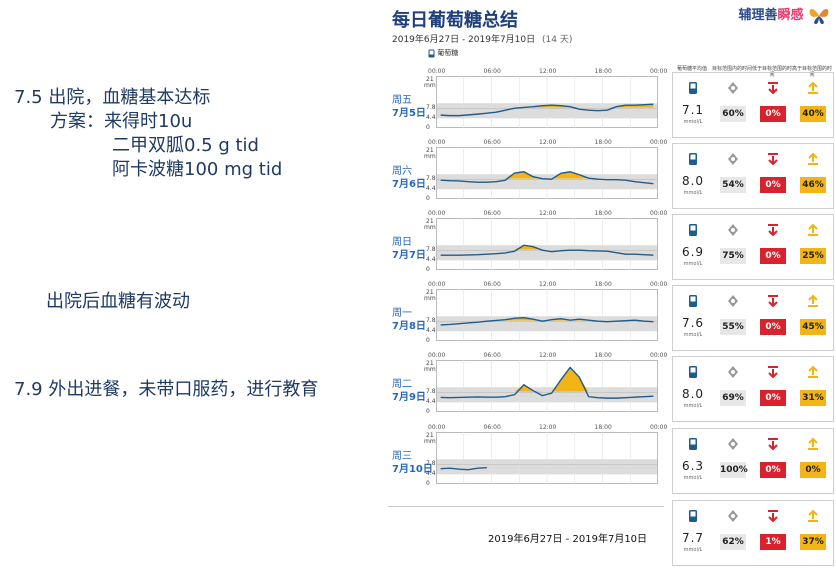 This screenshot has height=569, width=836. I want to click on mean-cell: 7.1 mmol/L, so click(693, 106).